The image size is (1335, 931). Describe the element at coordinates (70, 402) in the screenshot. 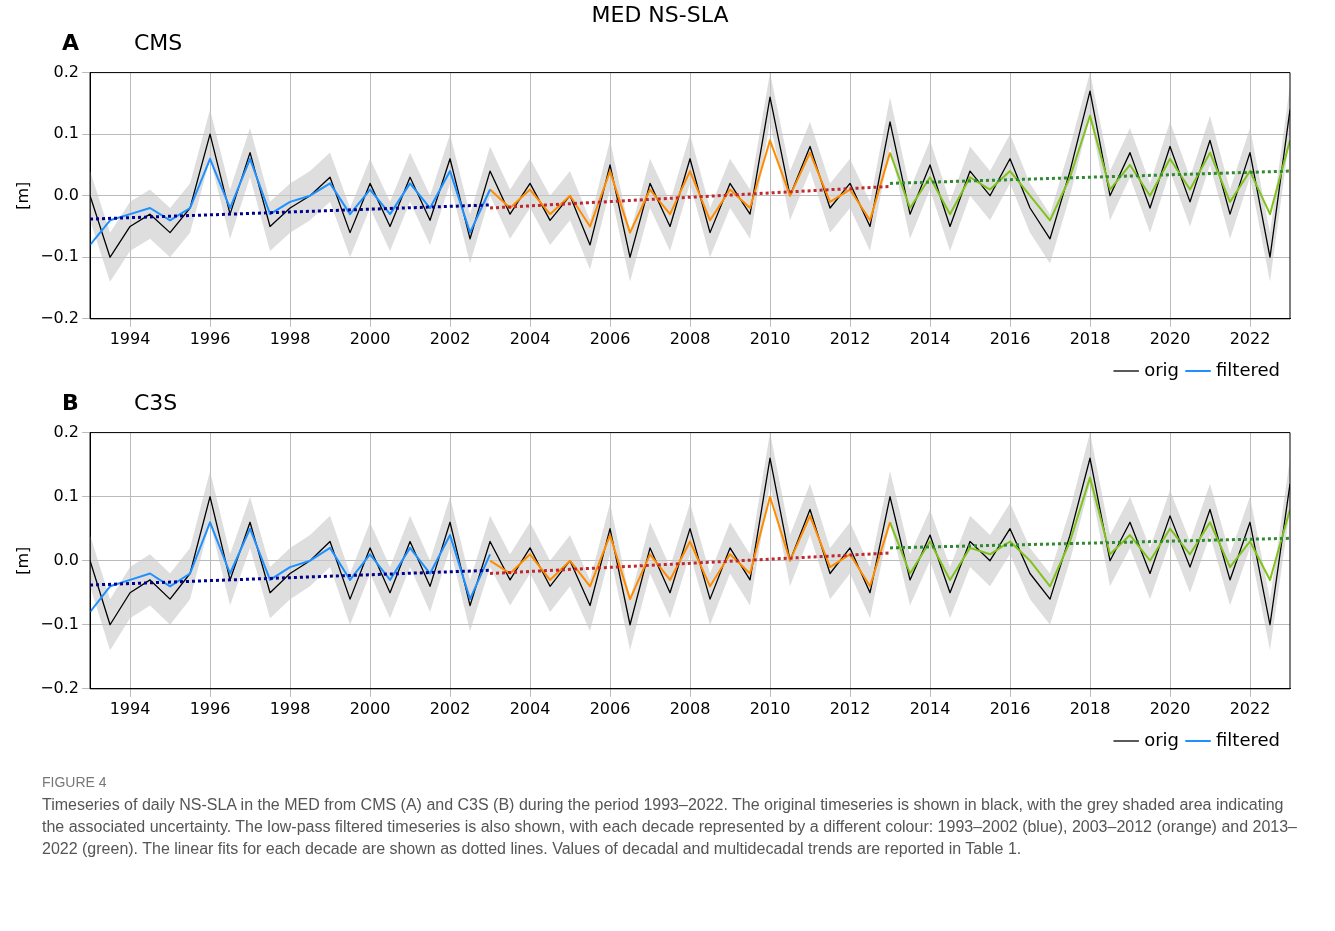

I see `text: B` at that location.